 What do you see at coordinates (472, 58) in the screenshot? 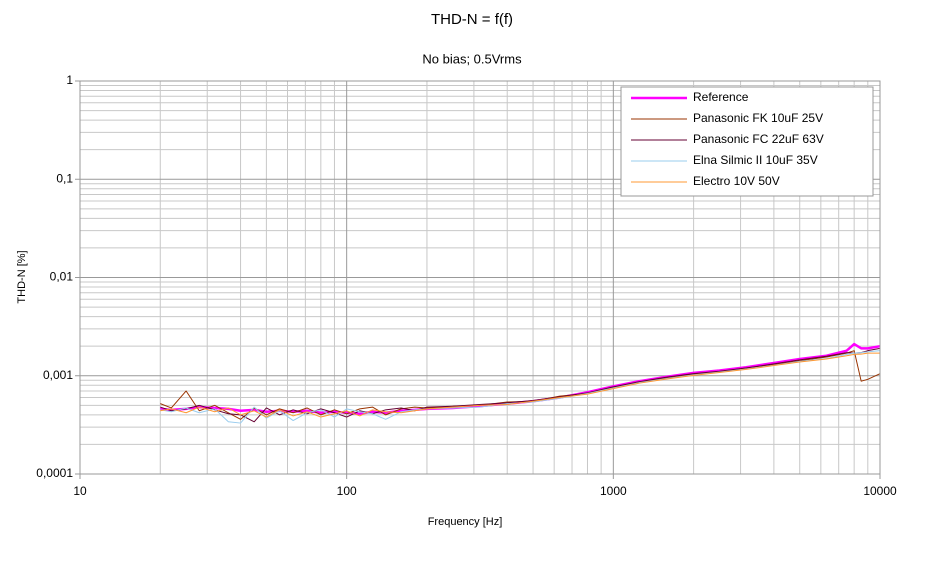
I see `chart-subtitle: No bias; 0.5Vrms` at bounding box center [472, 58].